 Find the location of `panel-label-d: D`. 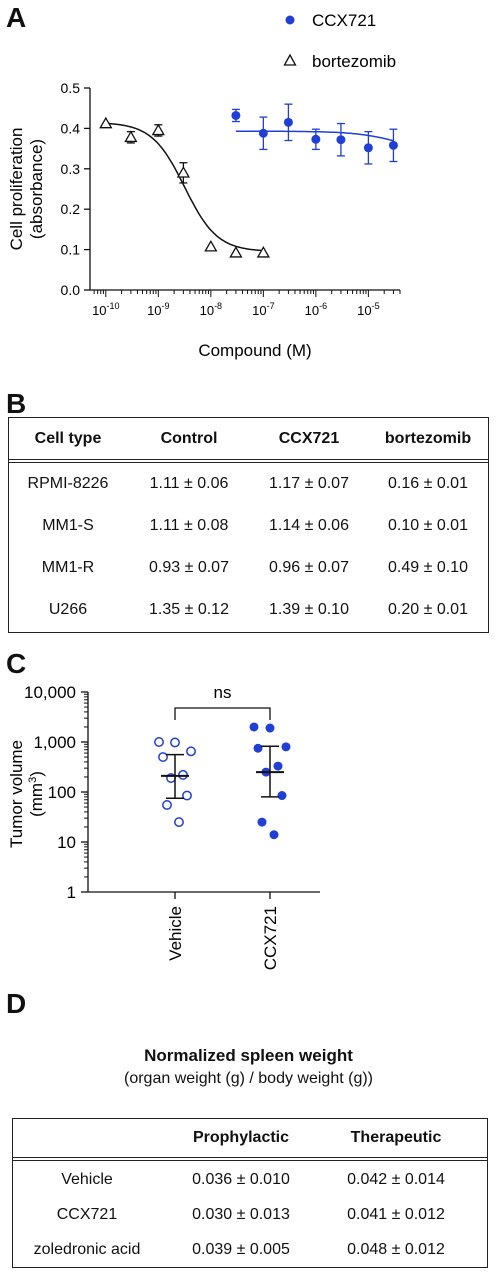

panel-label-d: D is located at coordinates (16, 1003).